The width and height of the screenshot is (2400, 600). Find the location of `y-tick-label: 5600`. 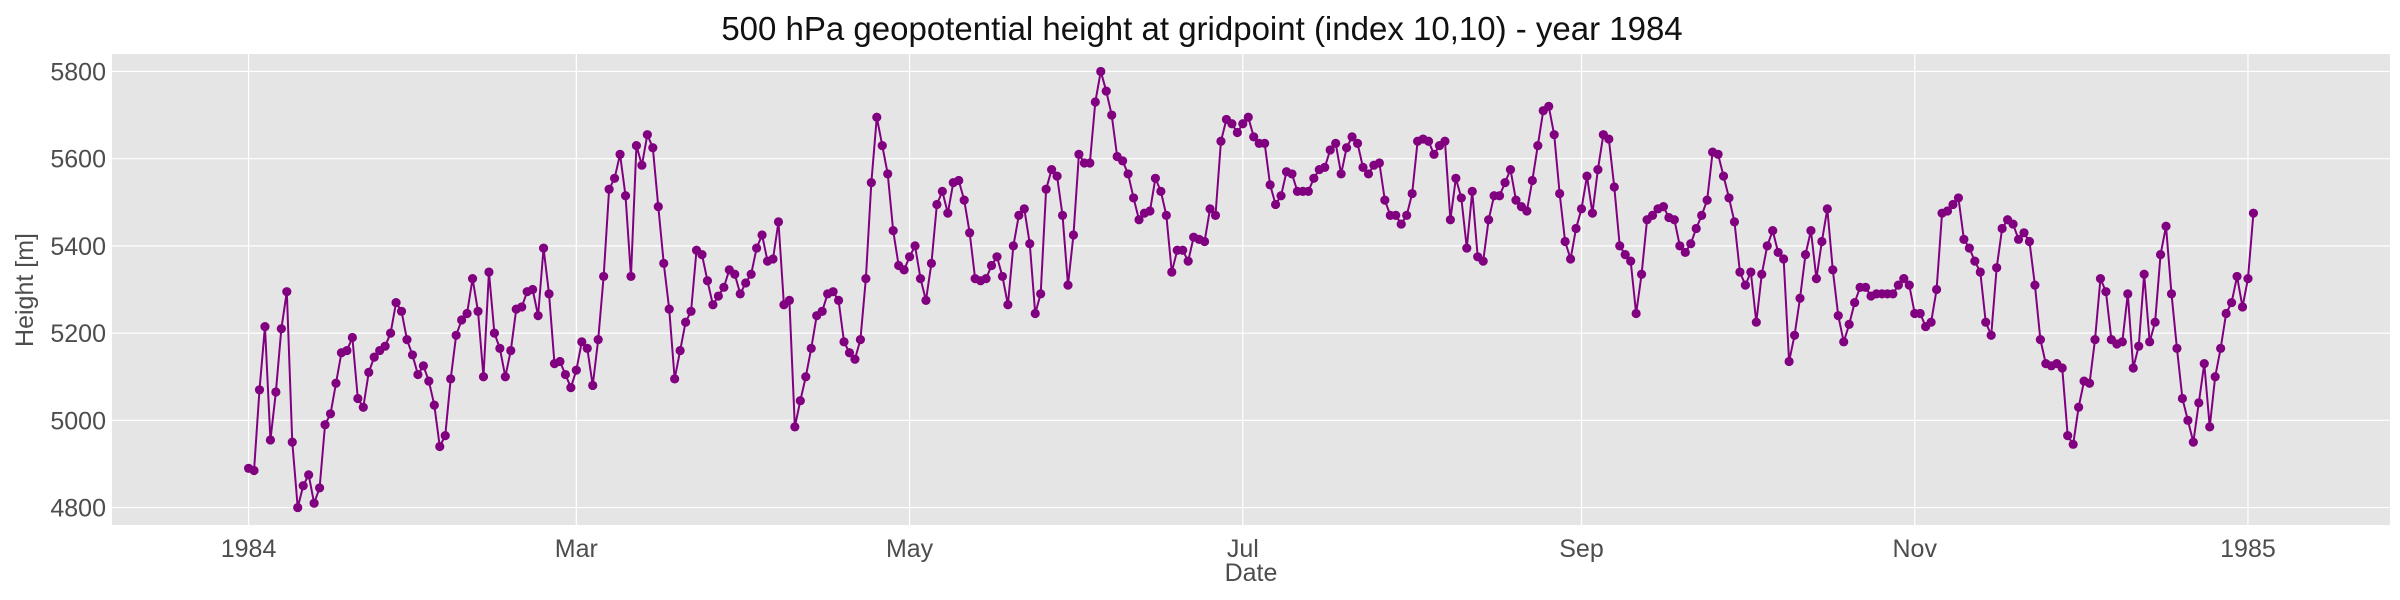

y-tick-label: 5600 is located at coordinates (78, 160).